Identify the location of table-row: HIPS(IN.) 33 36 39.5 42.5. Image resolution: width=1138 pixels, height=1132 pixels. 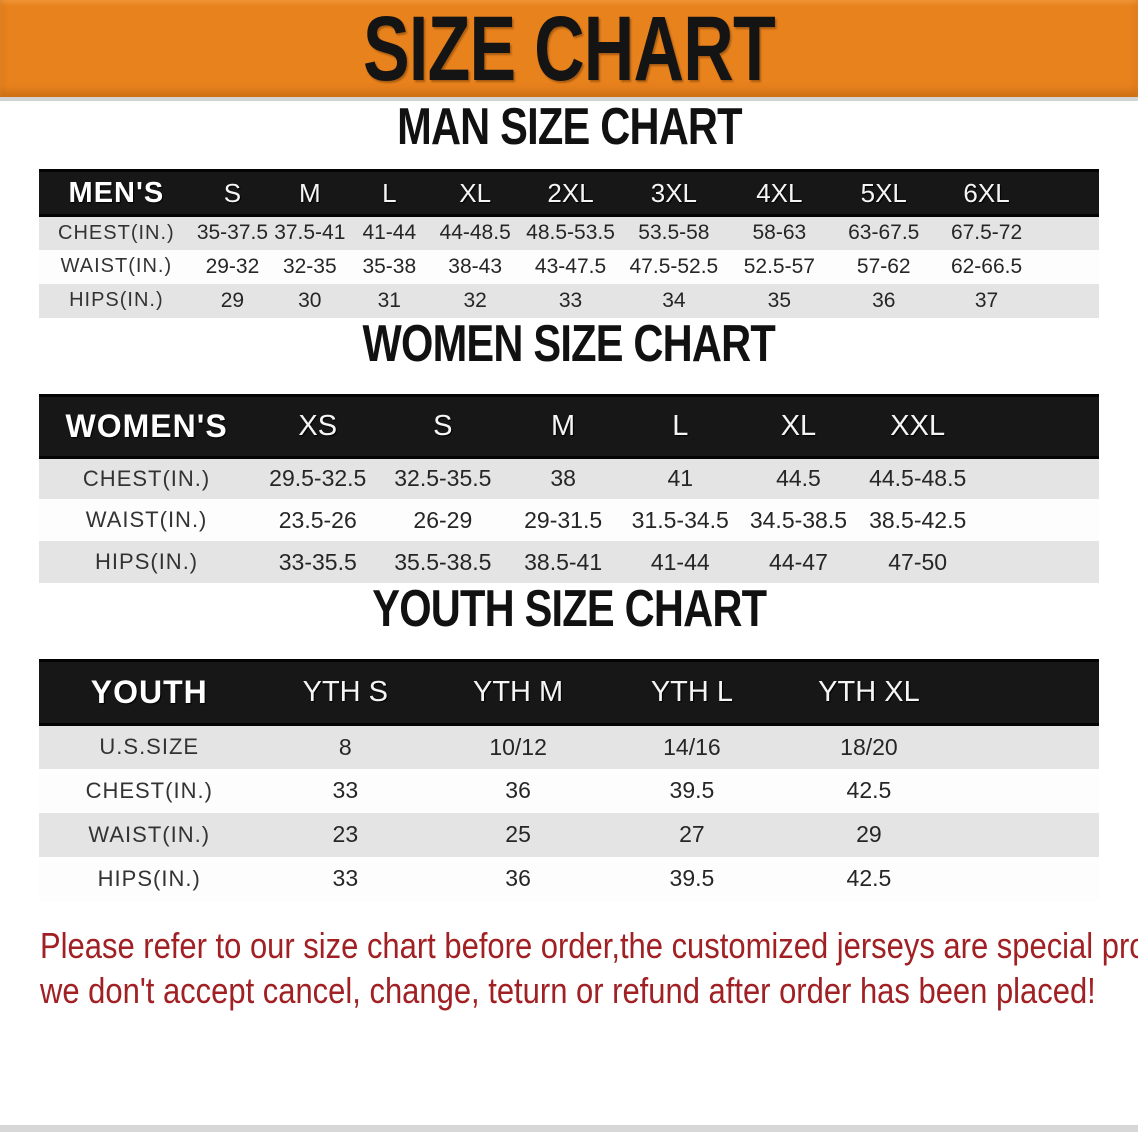
(569, 878).